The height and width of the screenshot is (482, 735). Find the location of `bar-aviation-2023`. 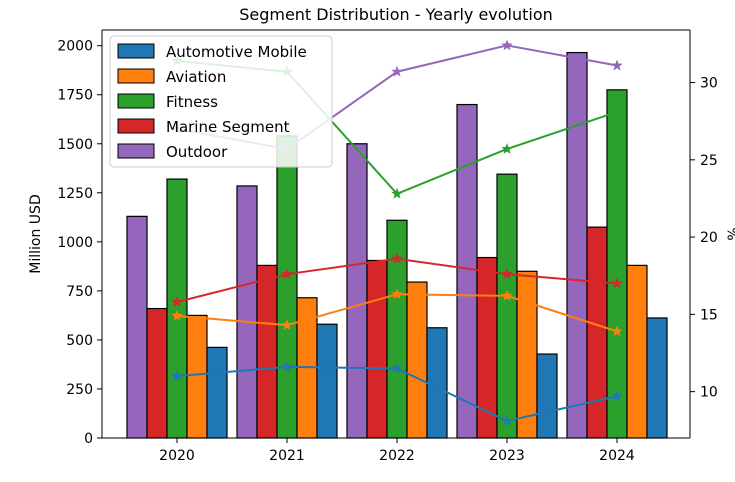

bar-aviation-2023 is located at coordinates (527, 354).